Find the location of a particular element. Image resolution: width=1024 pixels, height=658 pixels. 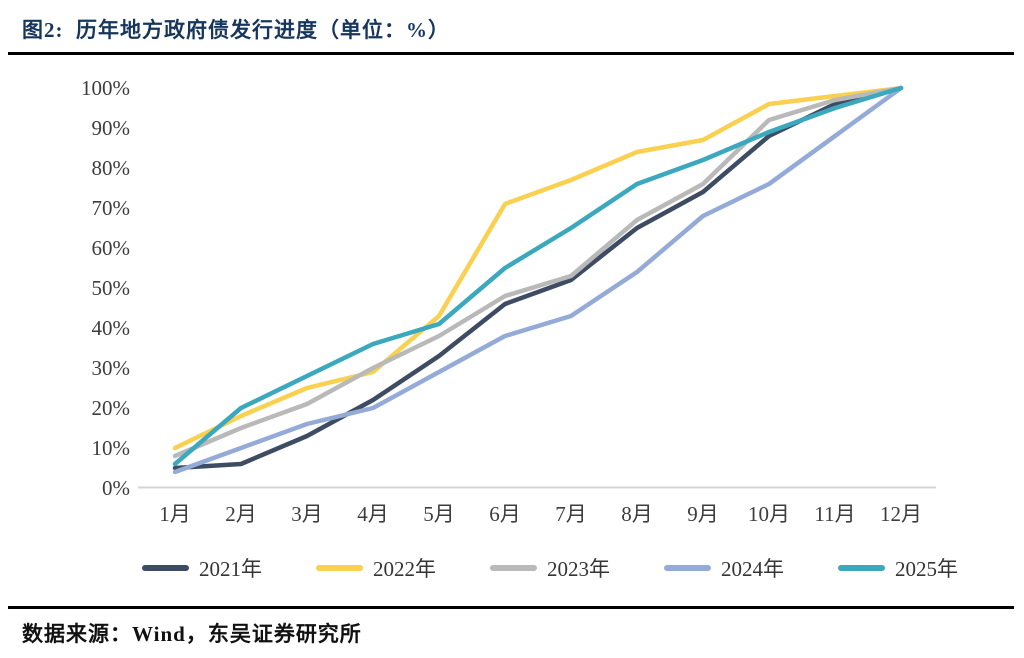

legend-label: 2025年 is located at coordinates (926, 569).